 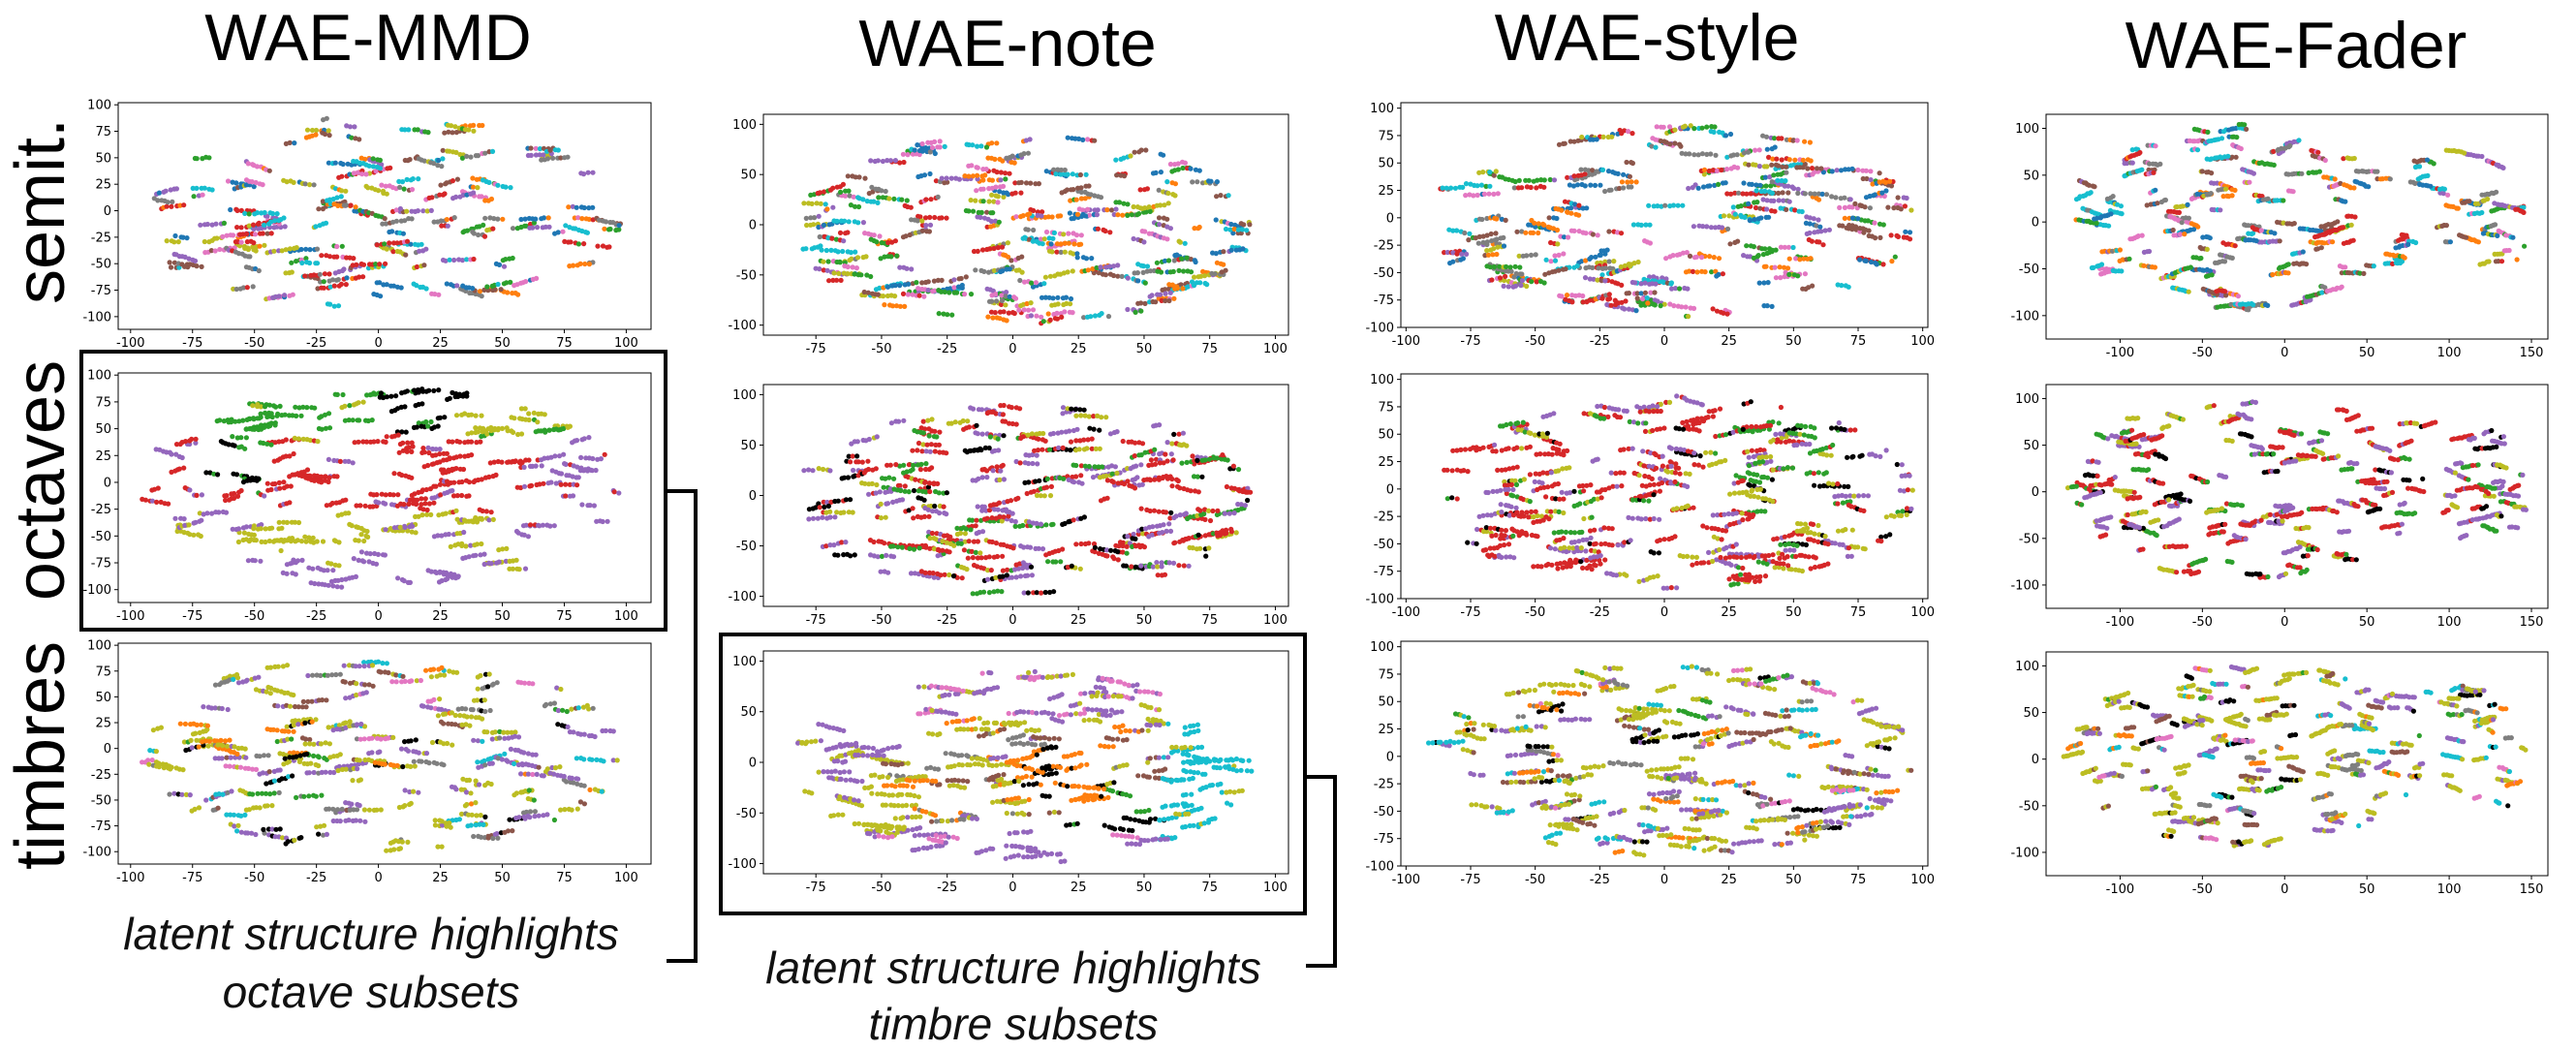 I want to click on x-tick-label: -75, so click(x=1470, y=341).